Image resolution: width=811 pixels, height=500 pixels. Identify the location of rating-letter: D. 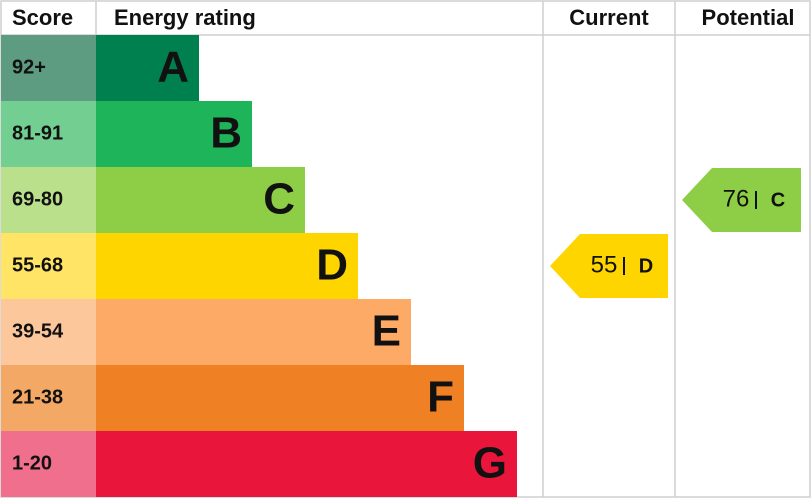
(332, 265).